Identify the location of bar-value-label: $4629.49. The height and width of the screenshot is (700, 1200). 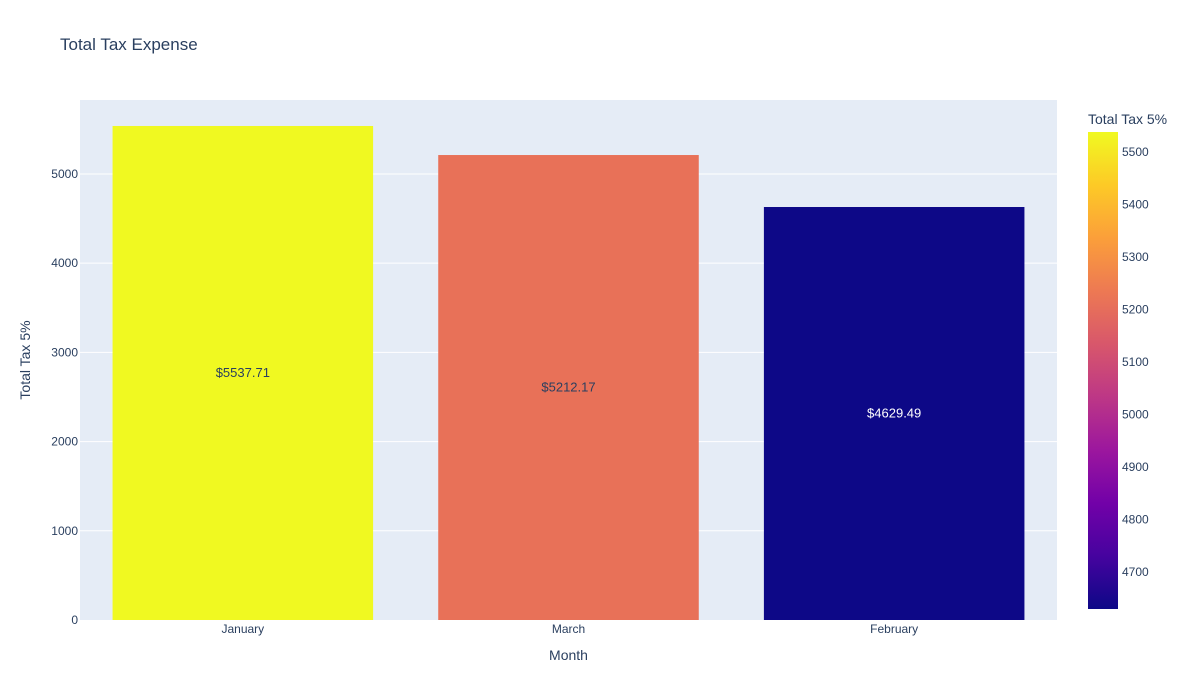
(894, 413).